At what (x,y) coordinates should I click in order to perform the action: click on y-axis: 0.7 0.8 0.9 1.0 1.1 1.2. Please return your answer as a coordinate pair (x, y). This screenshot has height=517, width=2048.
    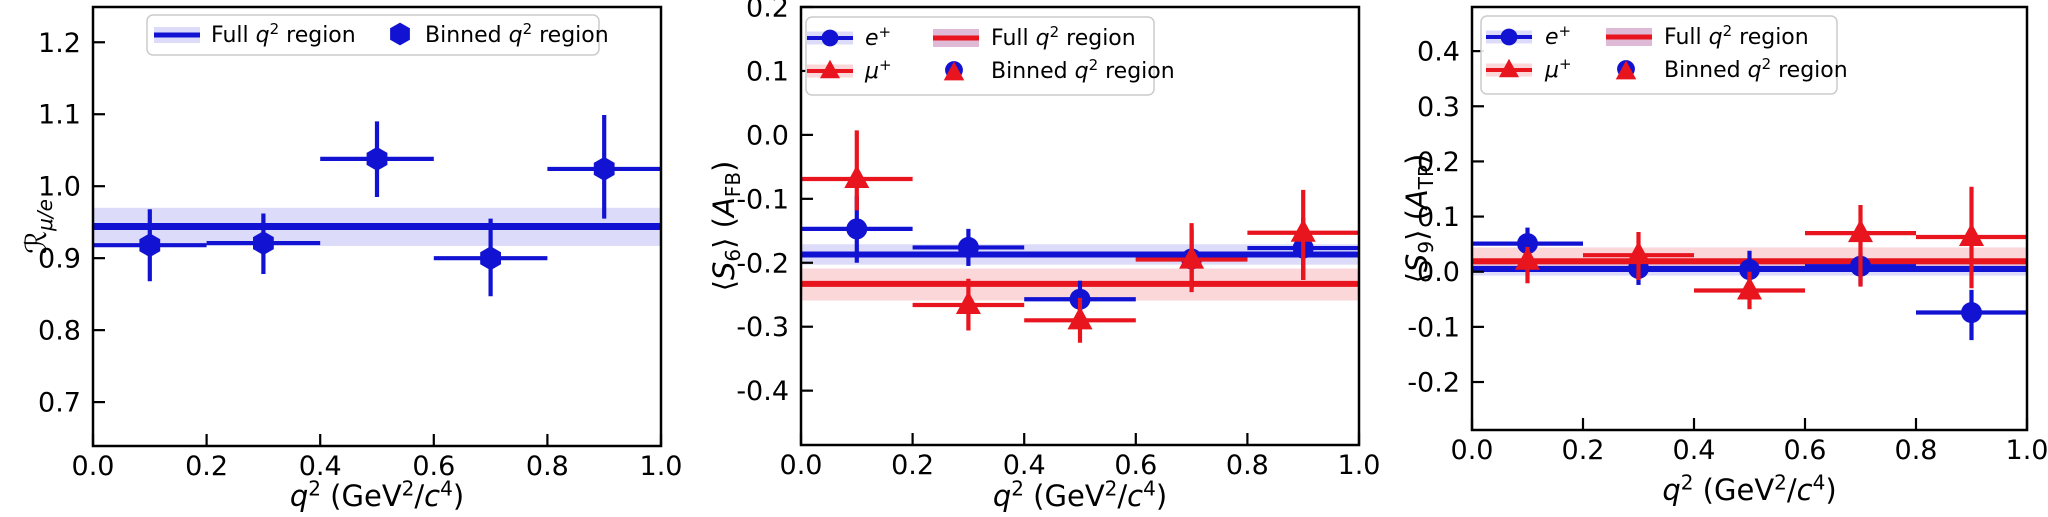
    Looking at the image, I should click on (71, 223).